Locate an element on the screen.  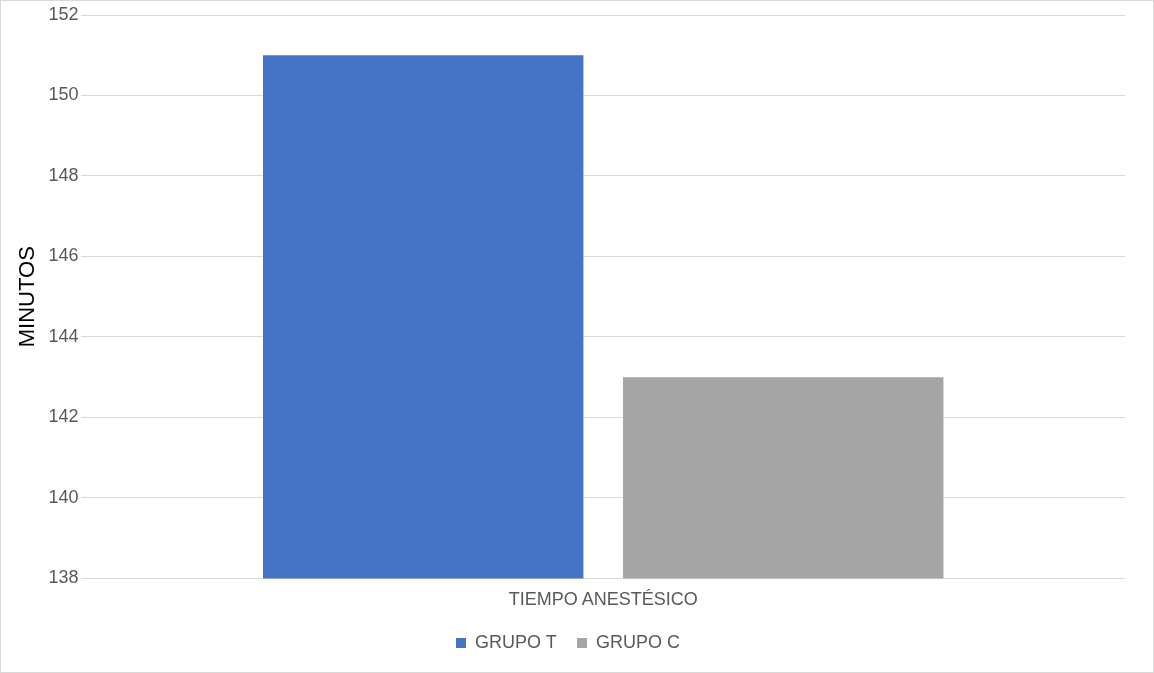
y-tick-label: 150 is located at coordinates (63, 94).